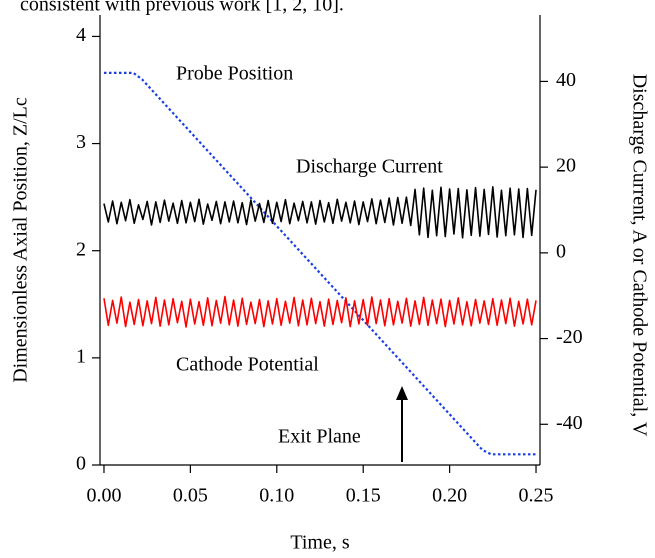  Describe the element at coordinates (449, 496) in the screenshot. I see `x-tick-label: 0.20` at that location.